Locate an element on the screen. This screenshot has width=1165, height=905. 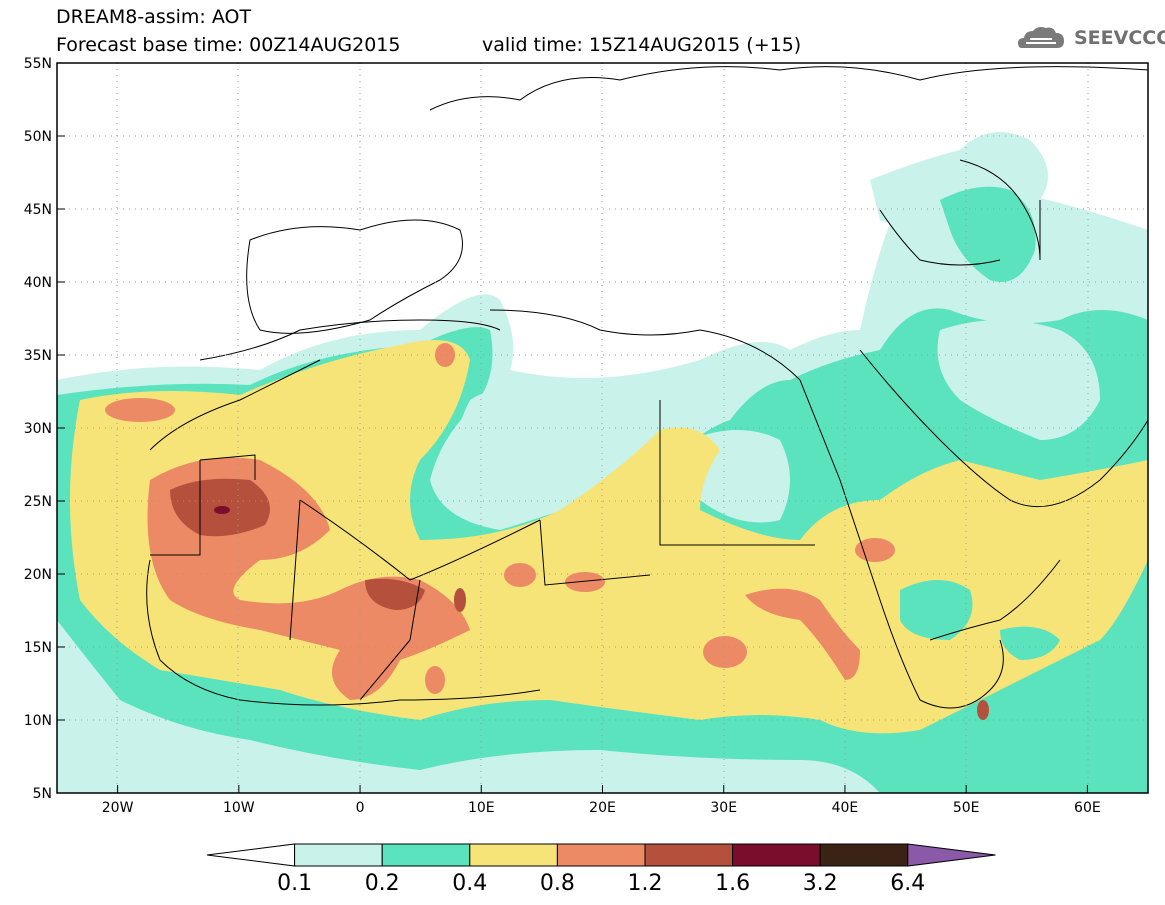
lat-label: 20N is located at coordinates (38, 575).